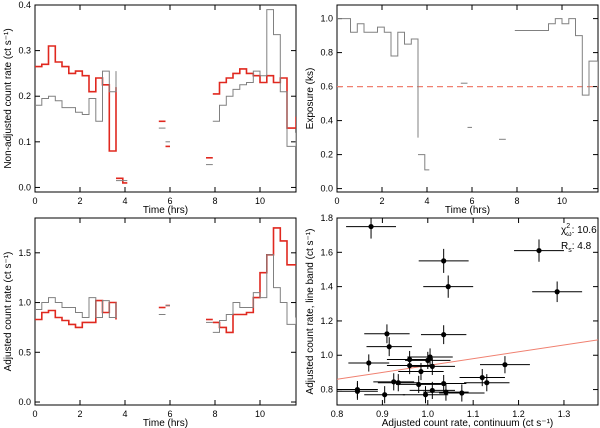 This screenshot has height=428, width=600. I want to click on y-tick-label: 1.4, so click(326, 287).